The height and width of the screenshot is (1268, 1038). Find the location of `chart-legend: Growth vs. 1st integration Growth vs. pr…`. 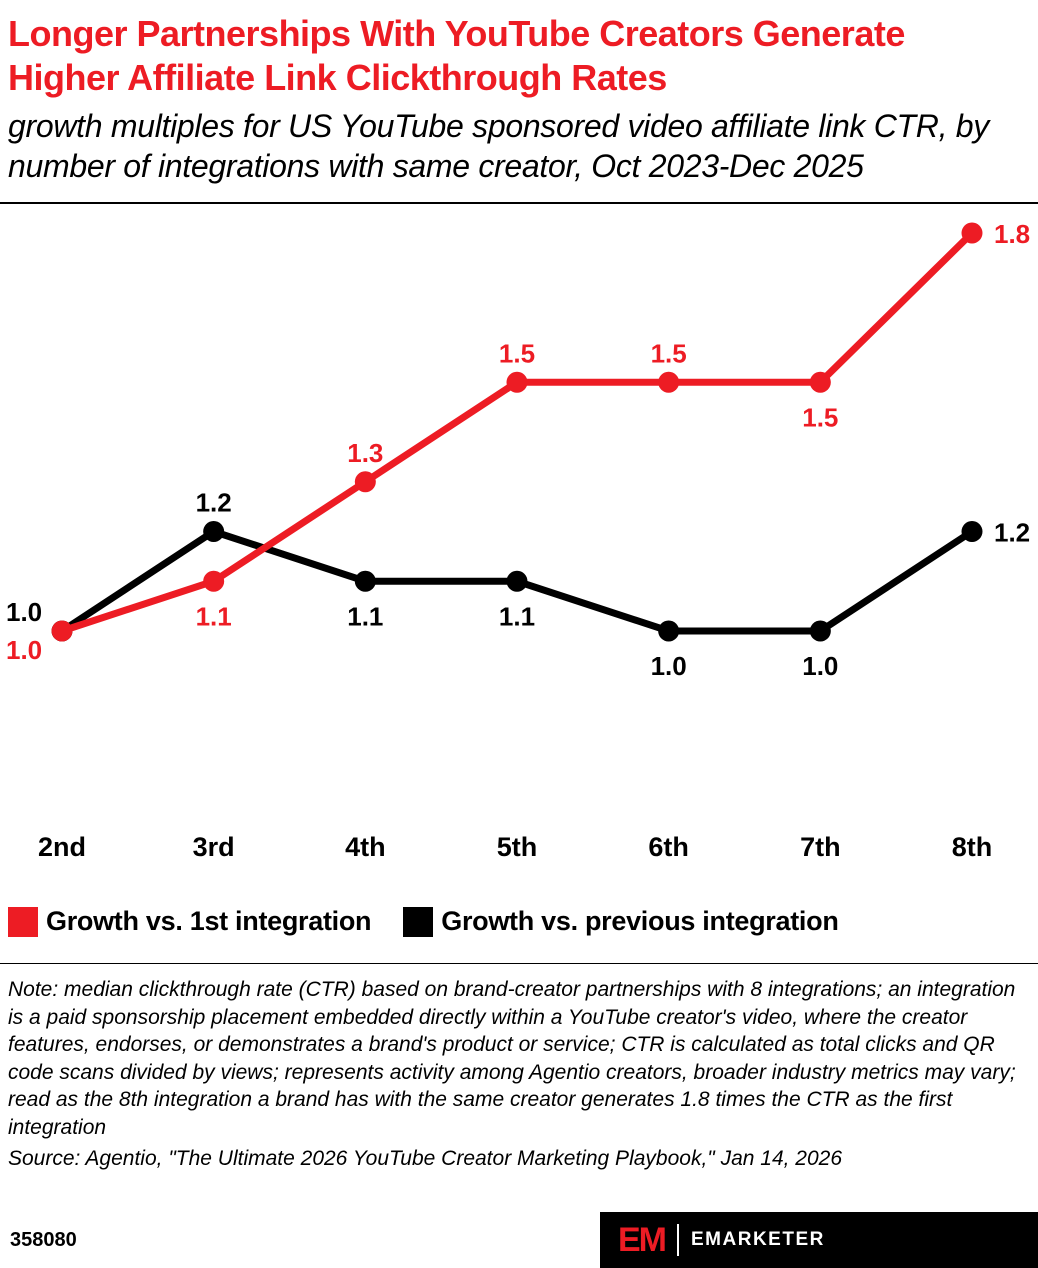

chart-legend: Growth vs. 1st integration Growth vs. pr… is located at coordinates (523, 921).